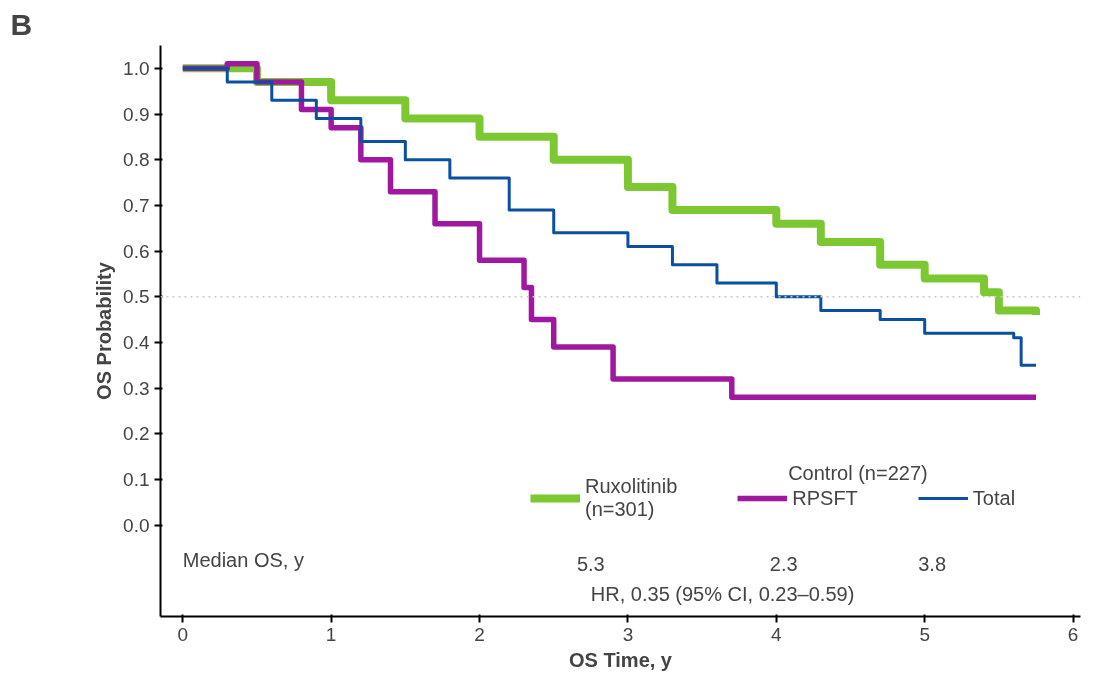 The width and height of the screenshot is (1102, 688). What do you see at coordinates (628, 634) in the screenshot?
I see `x-tick-label: 3` at bounding box center [628, 634].